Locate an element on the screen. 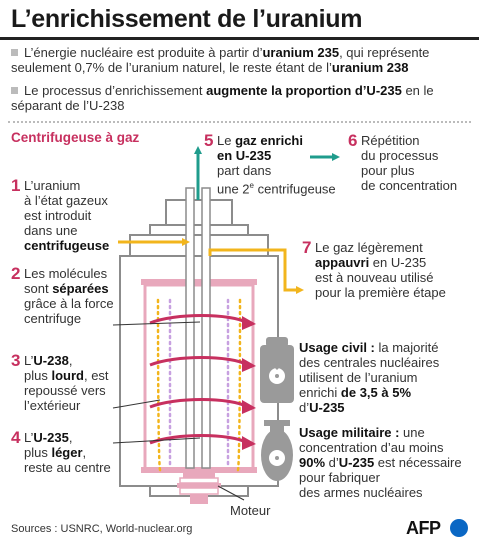  step-number: 3 is located at coordinates (16, 360).